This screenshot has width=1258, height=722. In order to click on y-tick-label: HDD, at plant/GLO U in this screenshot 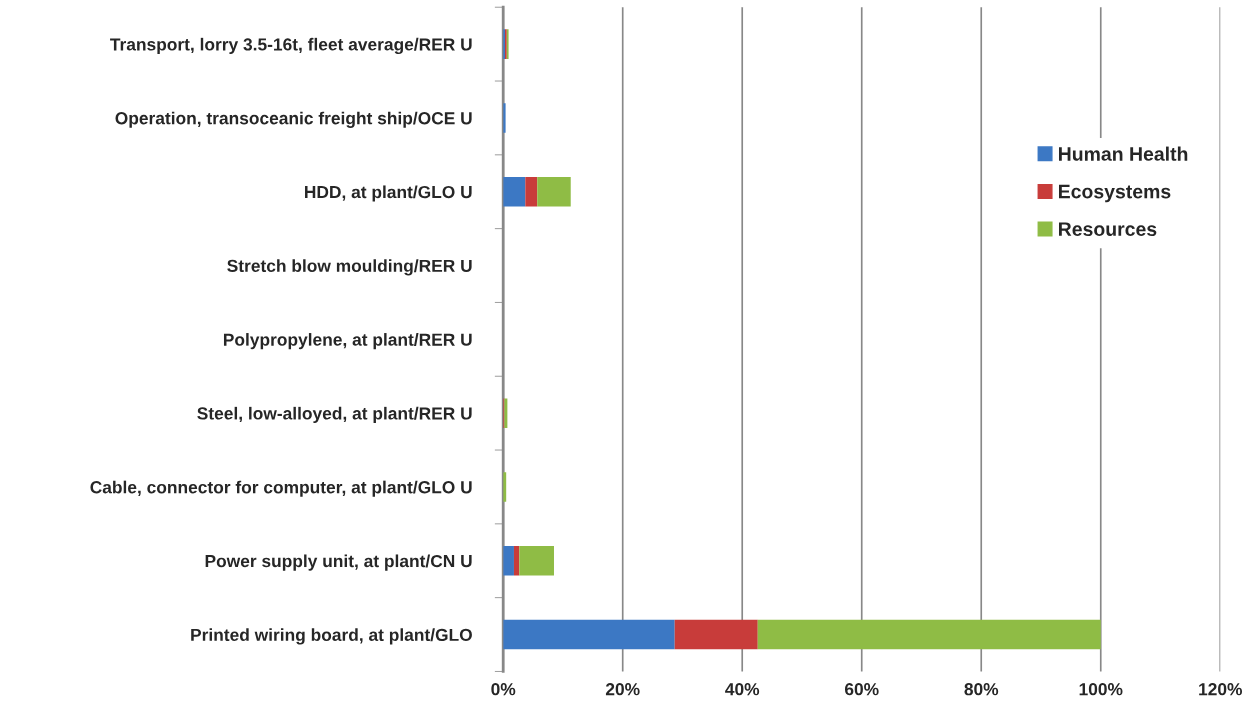, I will do `click(388, 193)`.